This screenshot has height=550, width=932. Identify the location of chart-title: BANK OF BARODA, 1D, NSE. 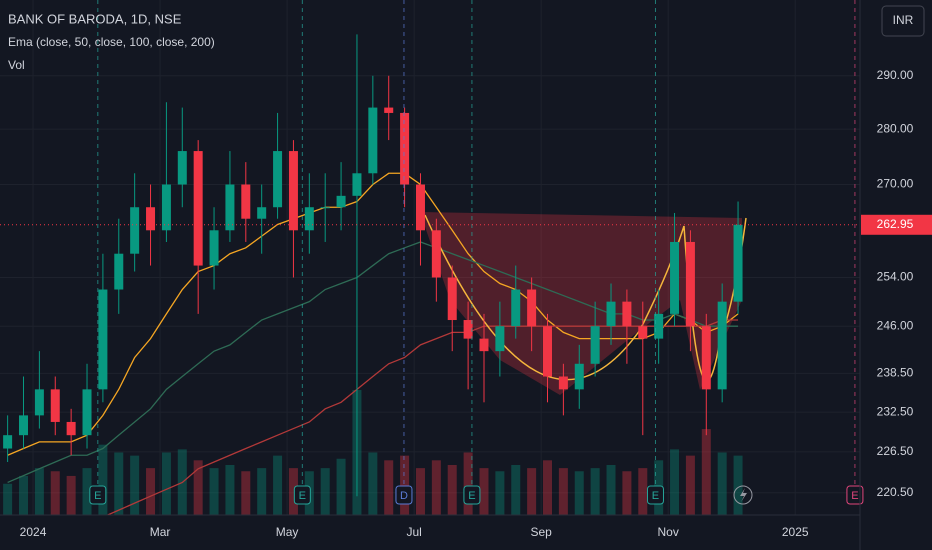
(95, 18).